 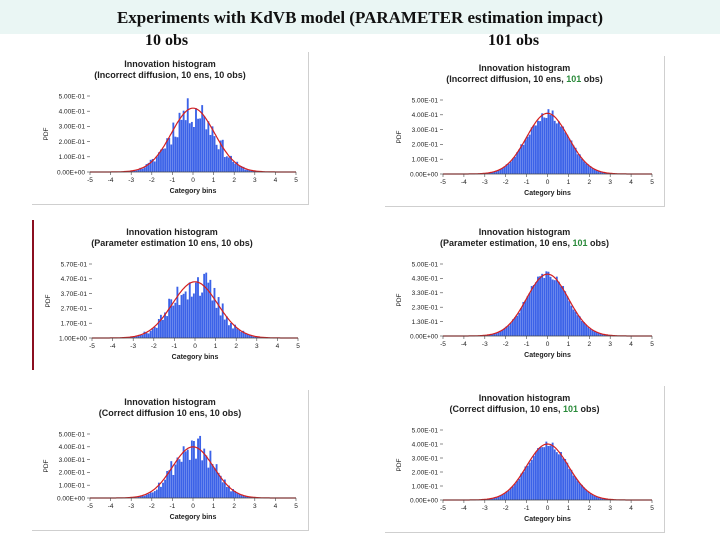 I want to click on p1-title: Innovation histogram, so click(x=170, y=64).